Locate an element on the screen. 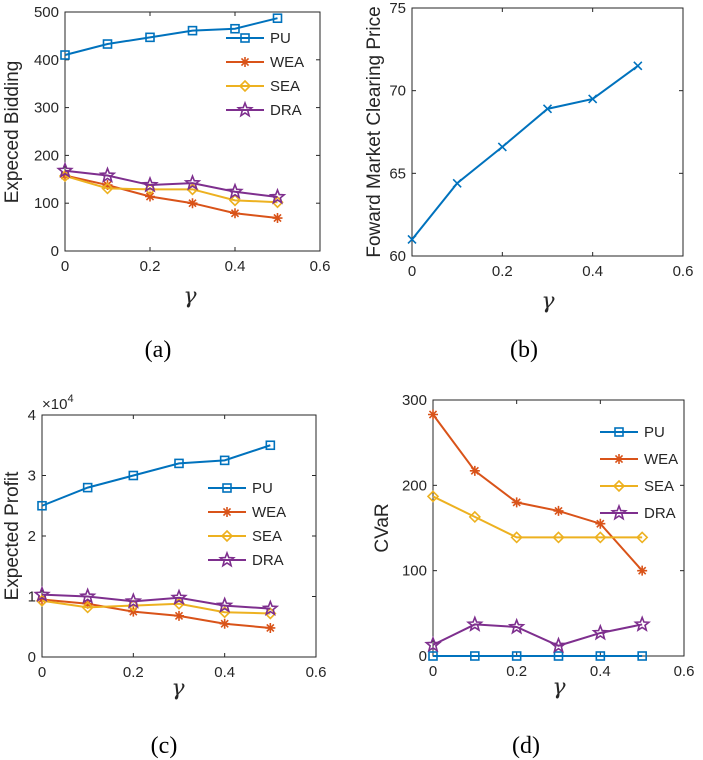 This screenshot has width=703, height=760. legend-label-sea: SEA is located at coordinates (659, 486).